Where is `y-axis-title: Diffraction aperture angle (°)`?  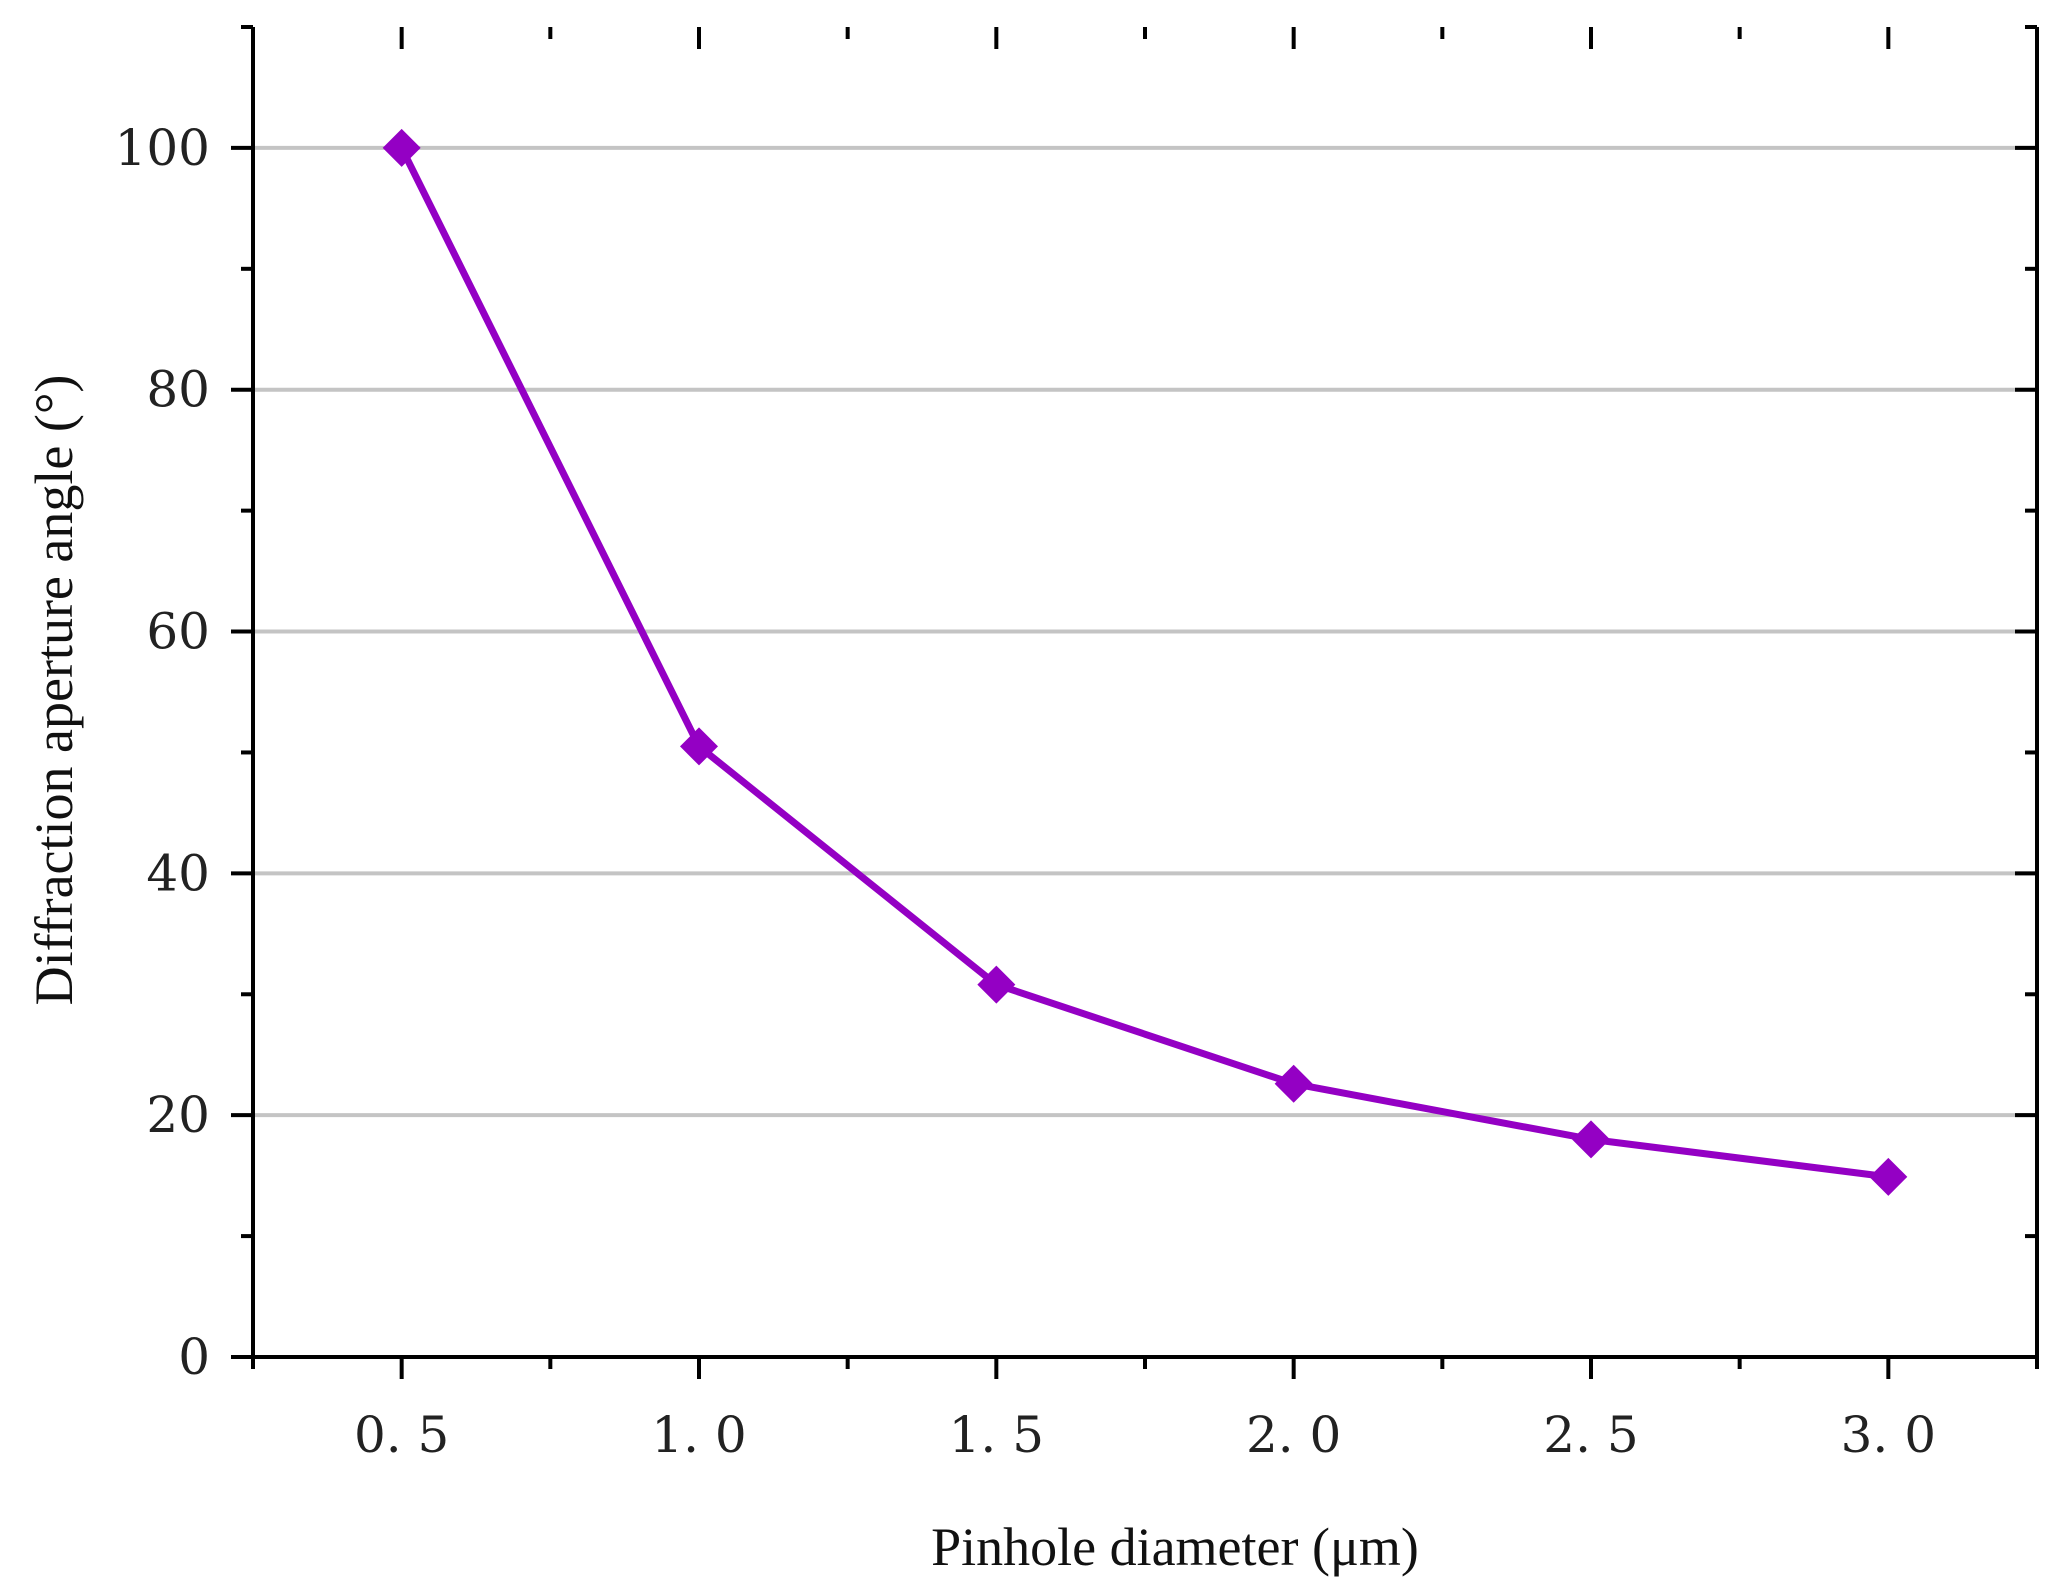 y-axis-title: Diffraction aperture angle (°) is located at coordinates (54, 690).